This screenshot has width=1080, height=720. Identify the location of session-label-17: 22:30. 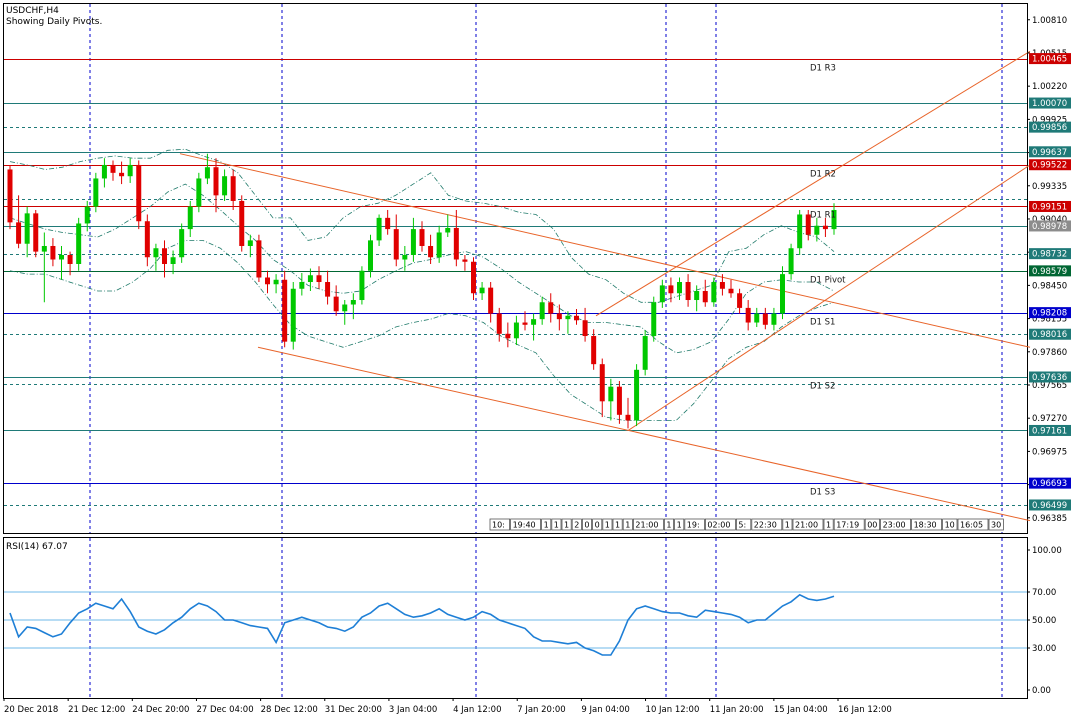
(765, 525).